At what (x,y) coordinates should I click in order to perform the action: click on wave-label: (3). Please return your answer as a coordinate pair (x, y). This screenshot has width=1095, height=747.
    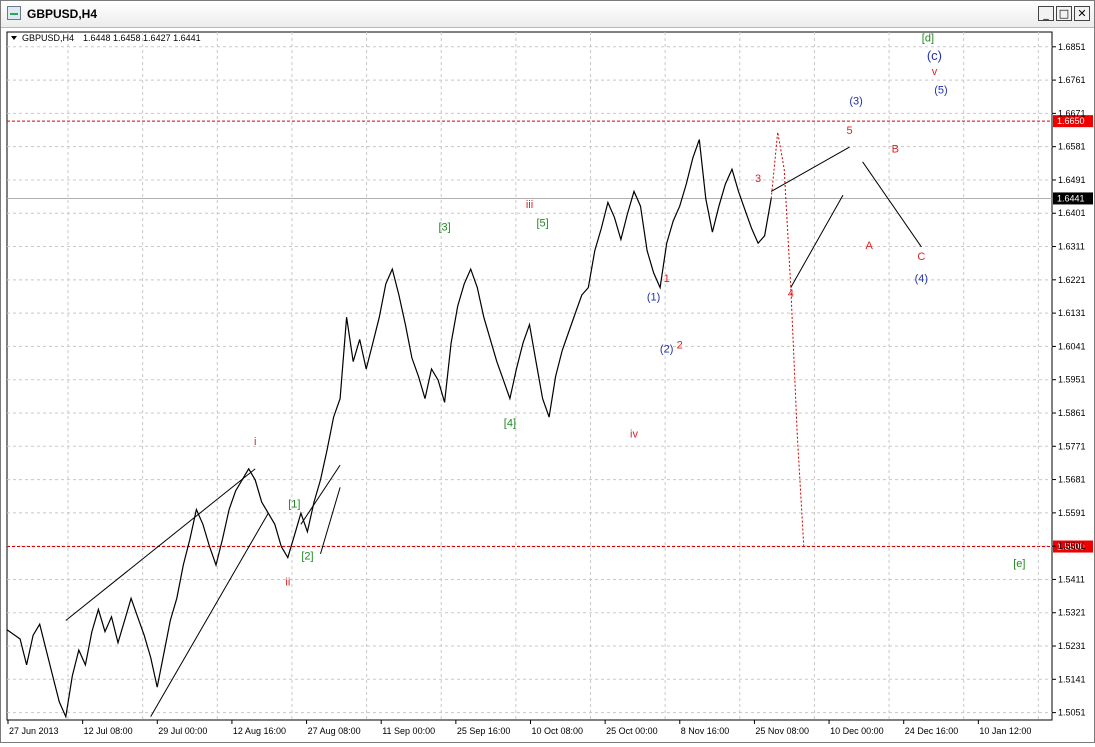
    Looking at the image, I should click on (855, 101).